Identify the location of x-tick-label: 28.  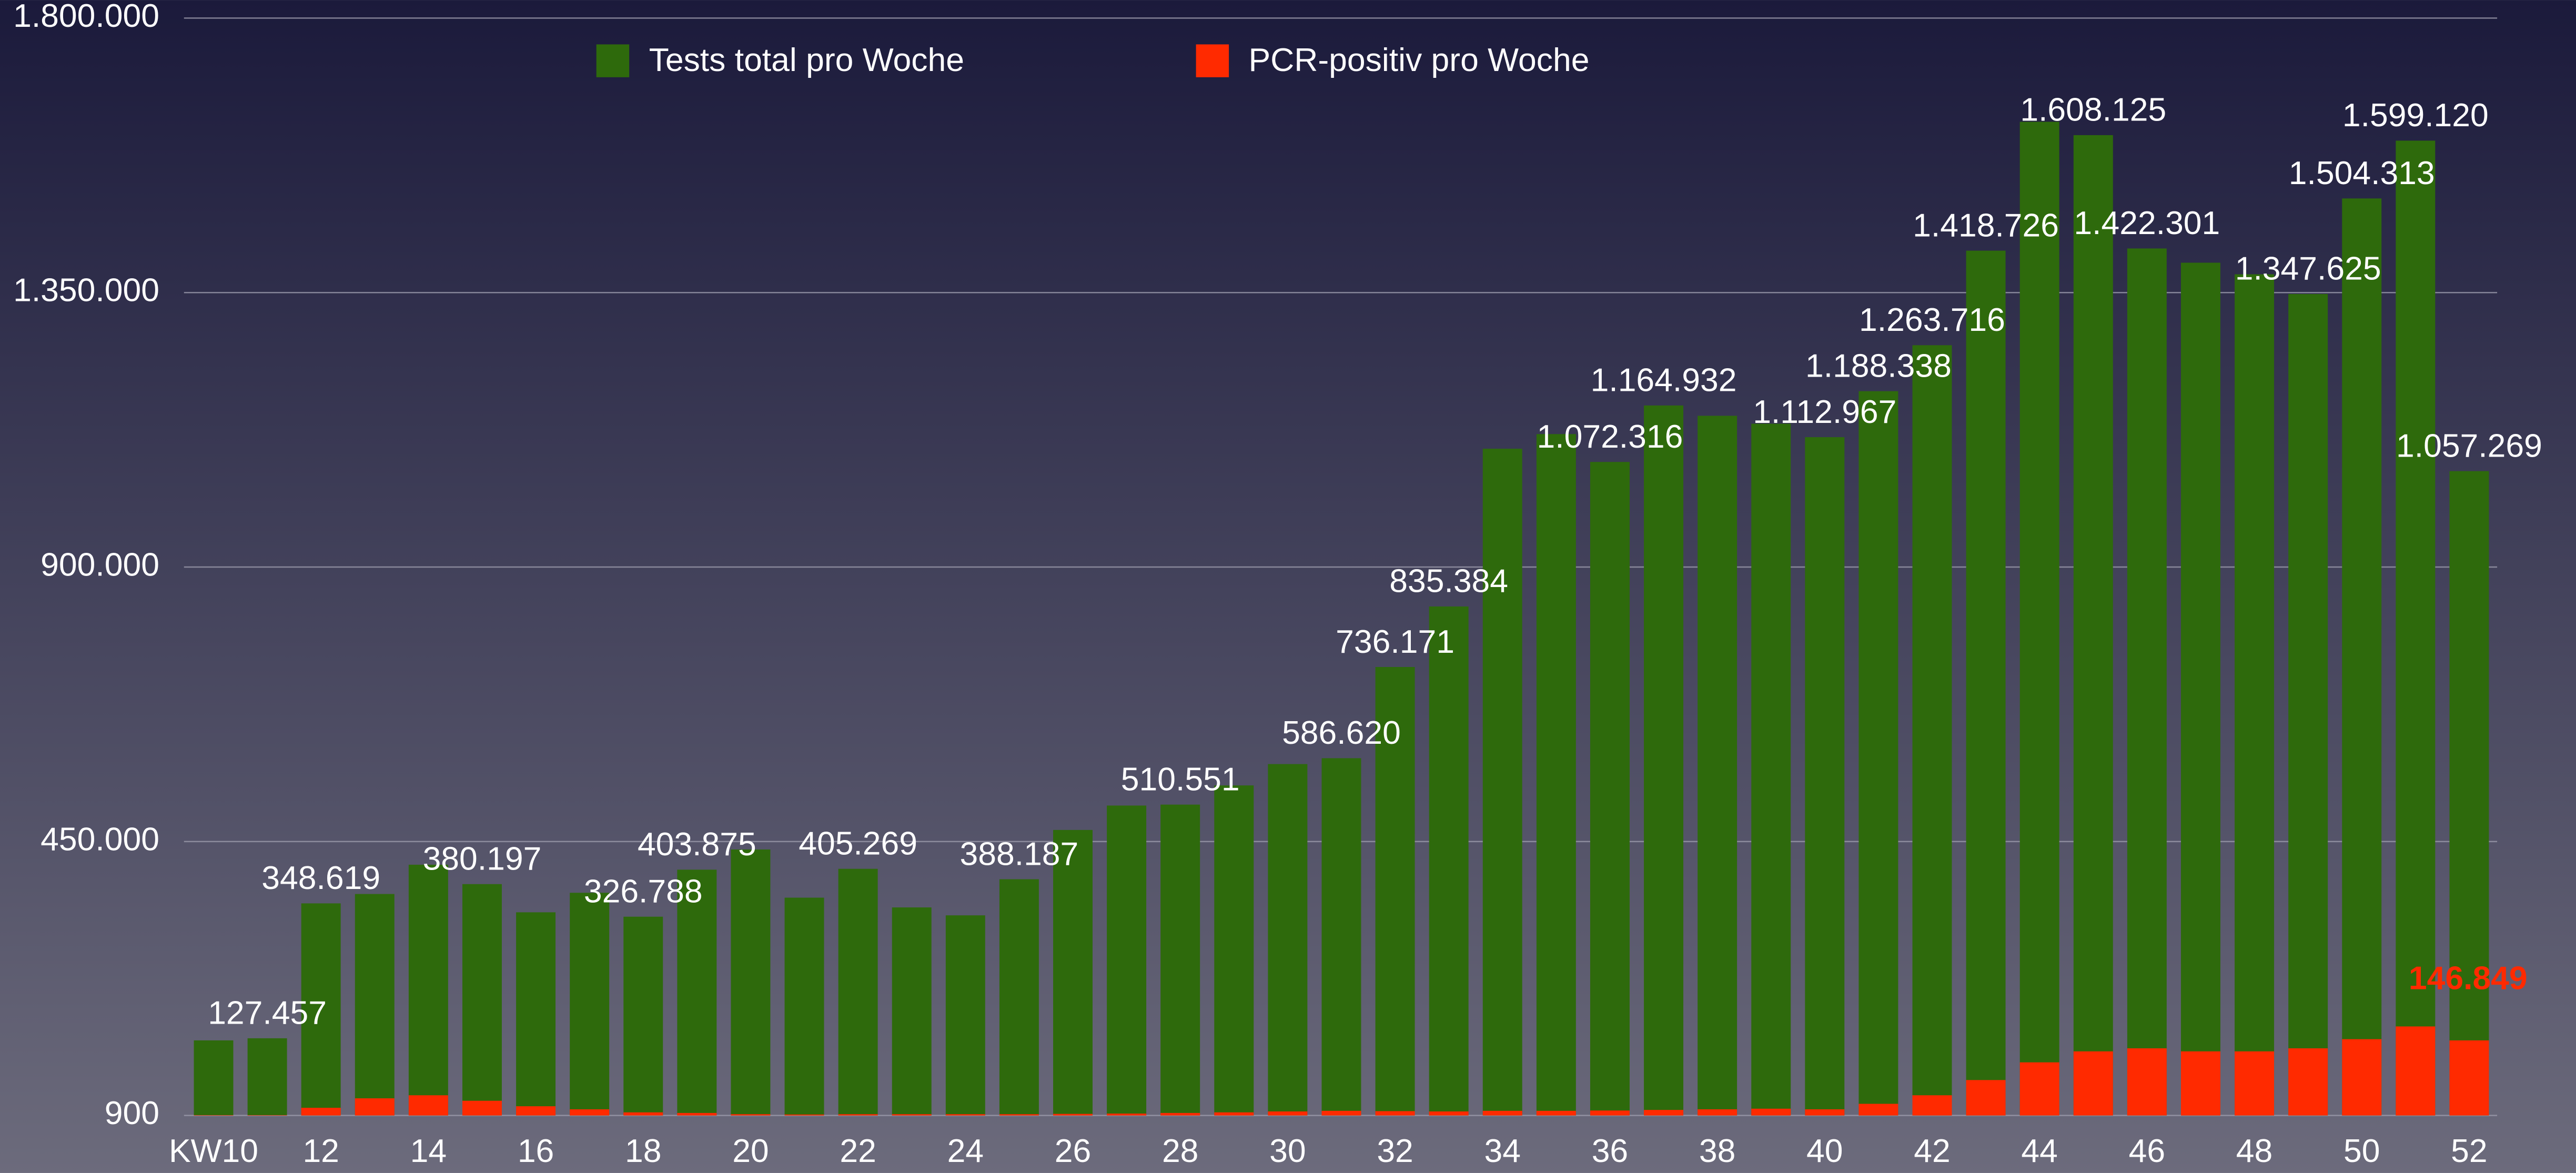
(1180, 1150).